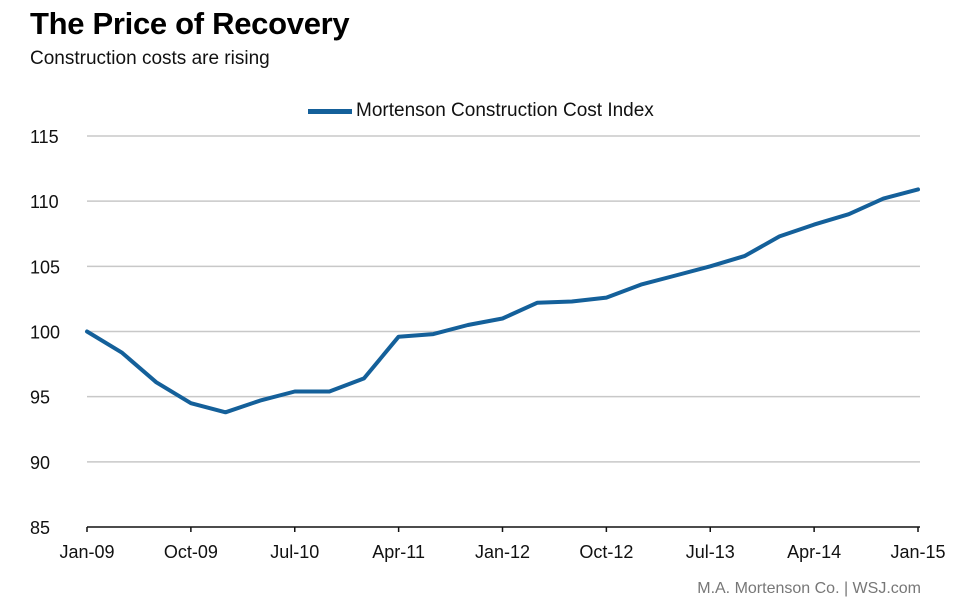 The image size is (975, 614). Describe the element at coordinates (44, 137) in the screenshot. I see `y-tick-label: 115` at that location.